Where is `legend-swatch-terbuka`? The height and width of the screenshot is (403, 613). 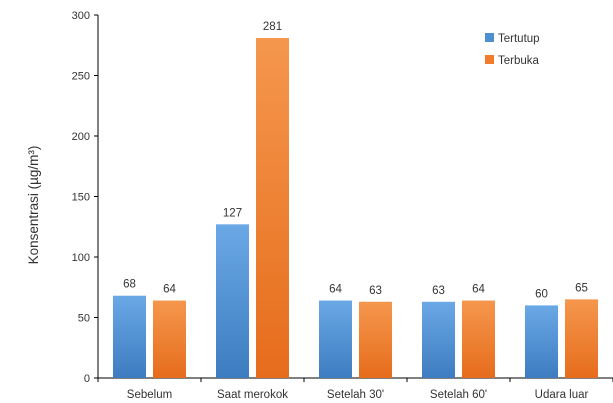
legend-swatch-terbuka is located at coordinates (489, 59).